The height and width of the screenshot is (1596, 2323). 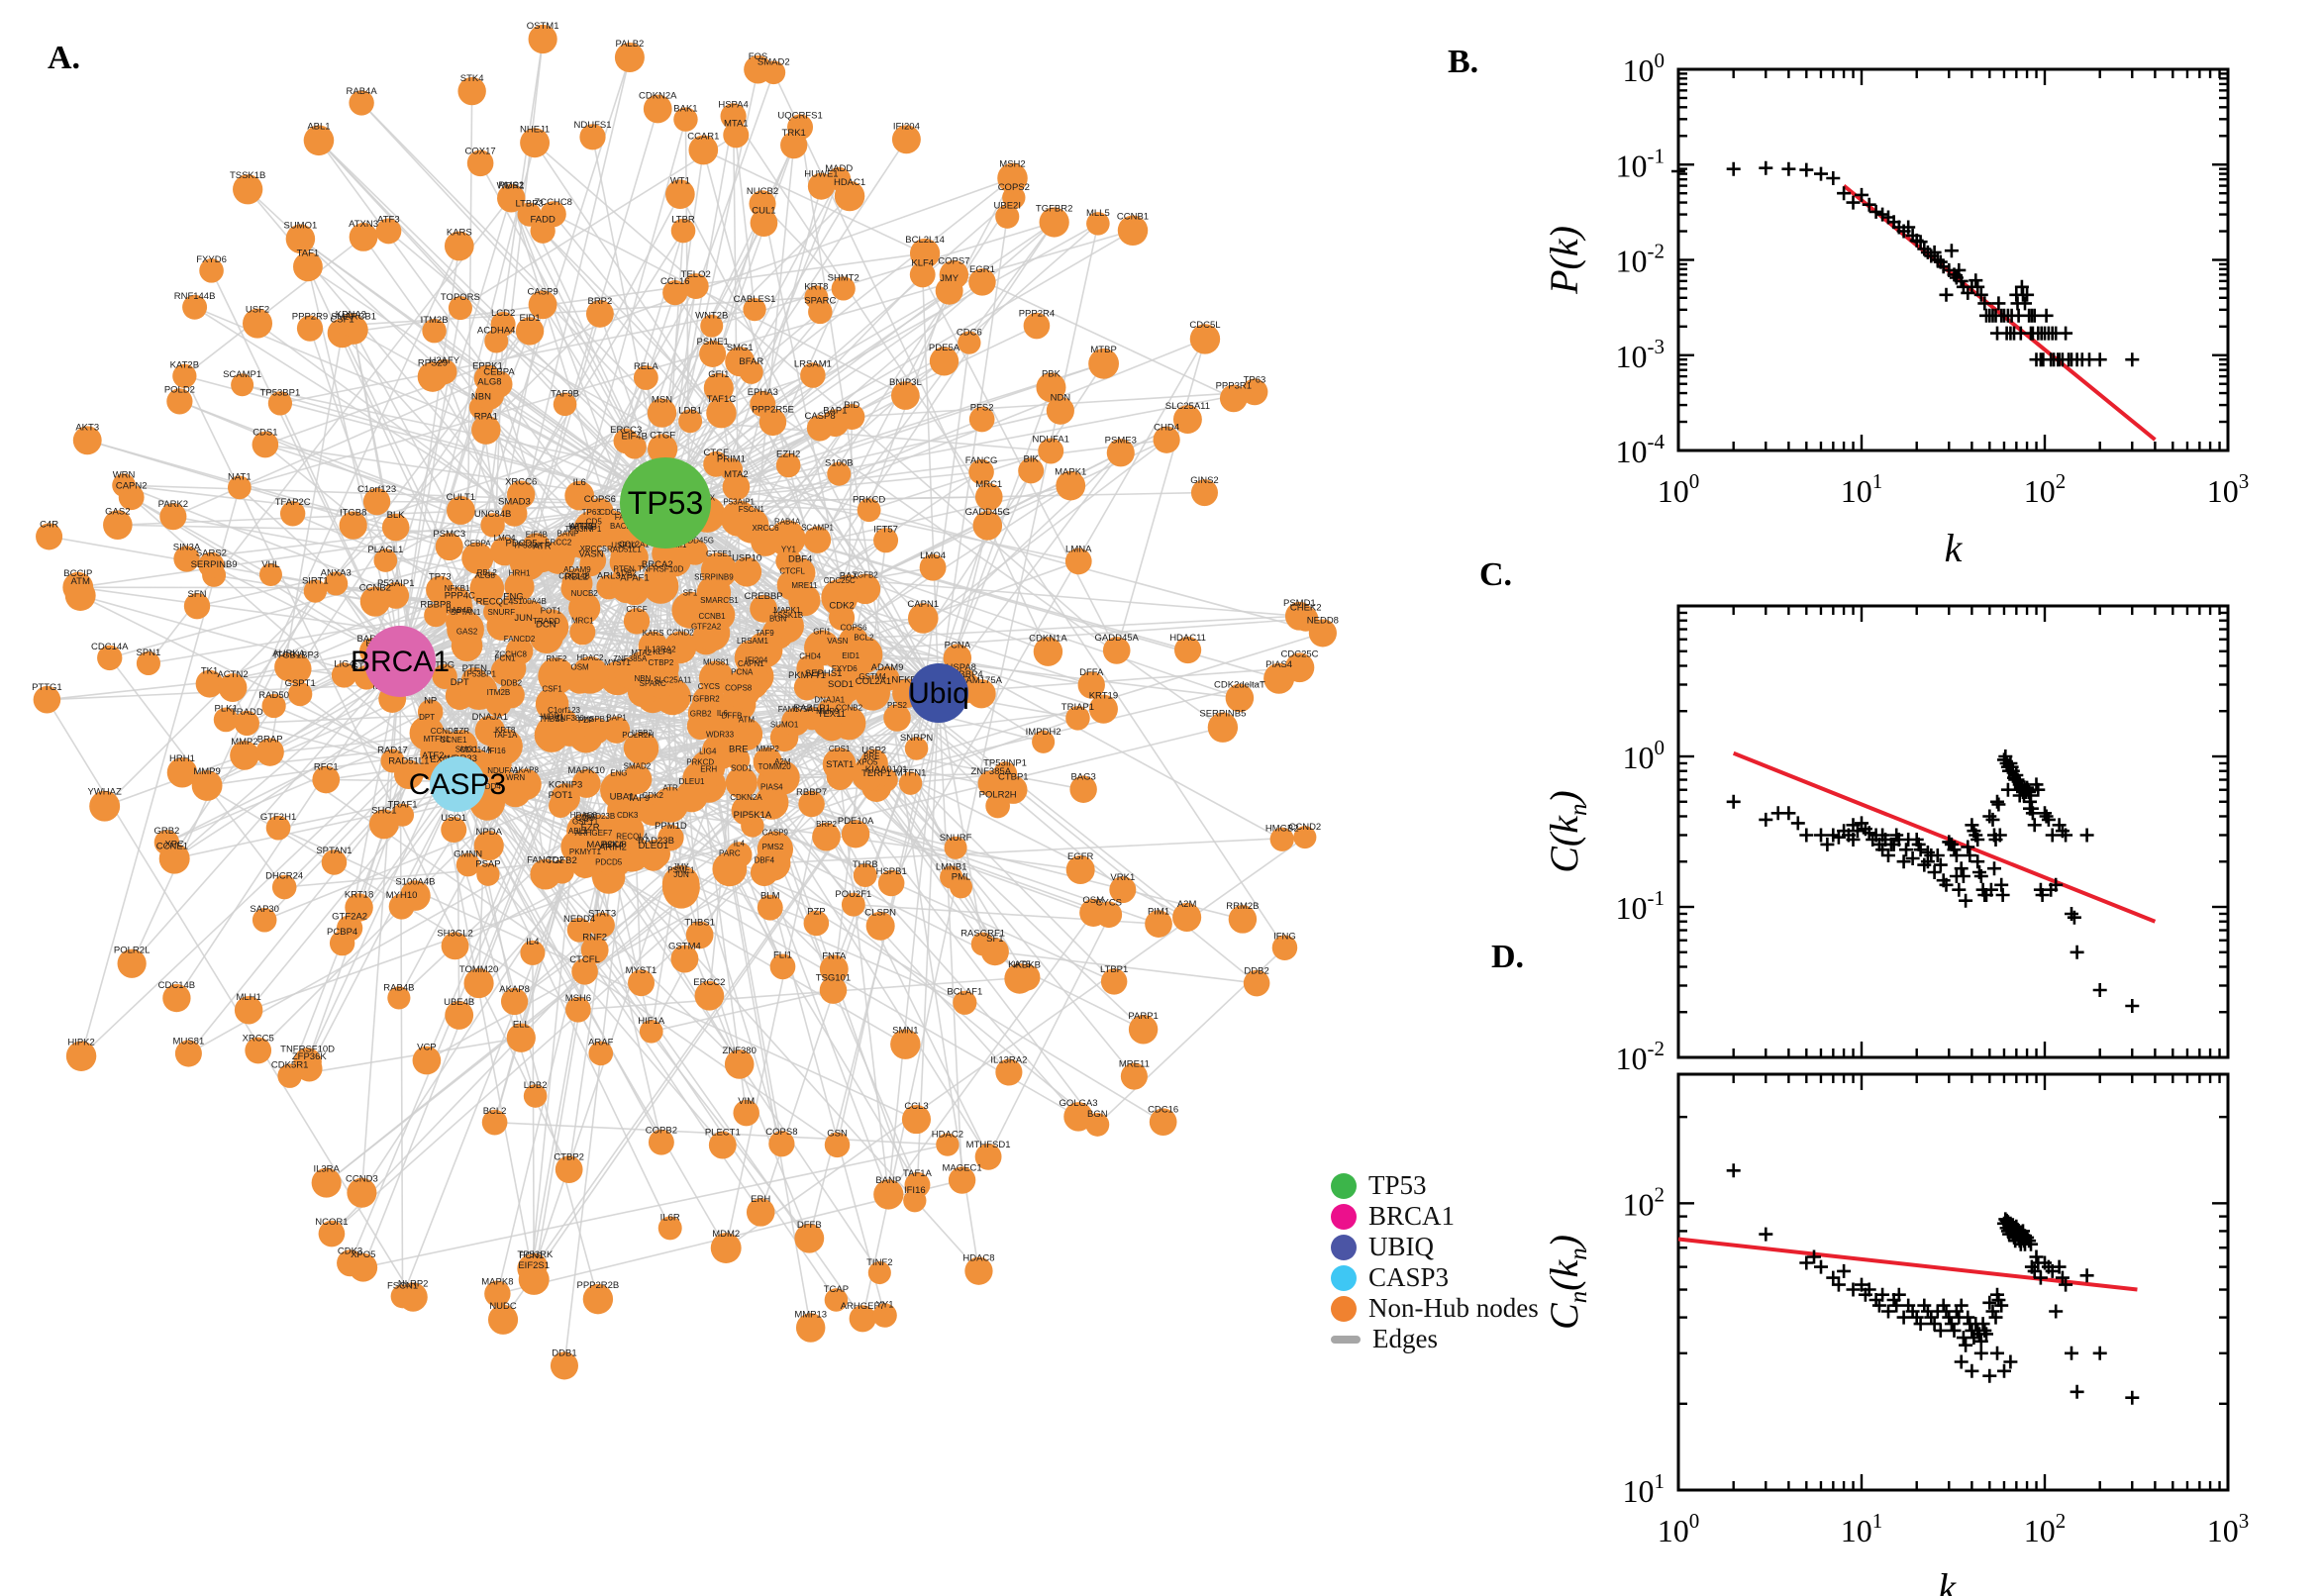 What do you see at coordinates (1906, 263) in the screenshot?
I see `scatter-points` at bounding box center [1906, 263].